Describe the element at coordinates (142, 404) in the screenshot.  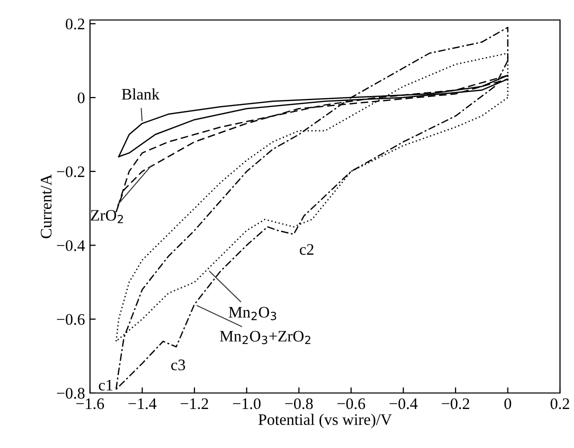
I see `x-tick-label: −1.4` at that location.